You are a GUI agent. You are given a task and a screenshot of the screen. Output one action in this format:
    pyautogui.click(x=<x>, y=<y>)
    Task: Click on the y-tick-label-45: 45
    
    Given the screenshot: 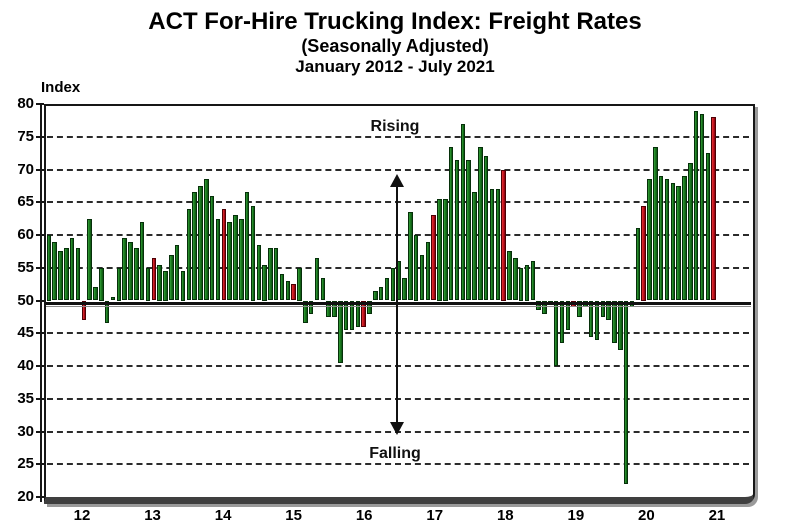 What is the action you would take?
    pyautogui.click(x=25, y=333)
    